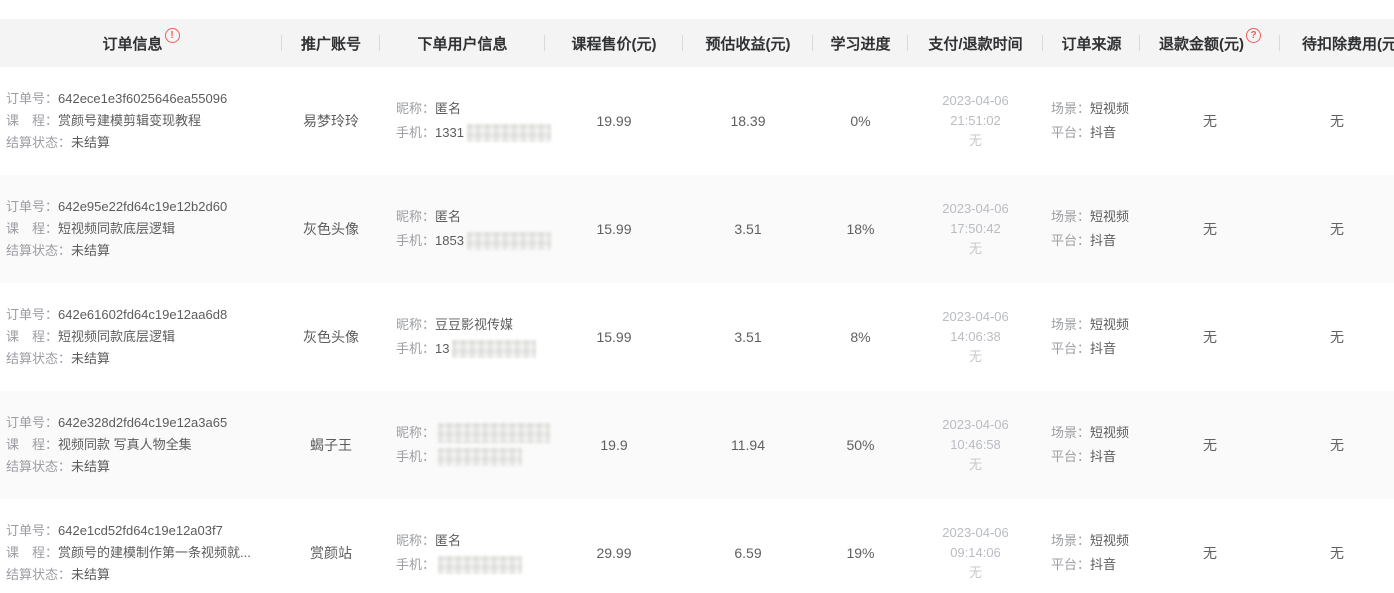  I want to click on learning-progress-cell: 50%, so click(860, 445).